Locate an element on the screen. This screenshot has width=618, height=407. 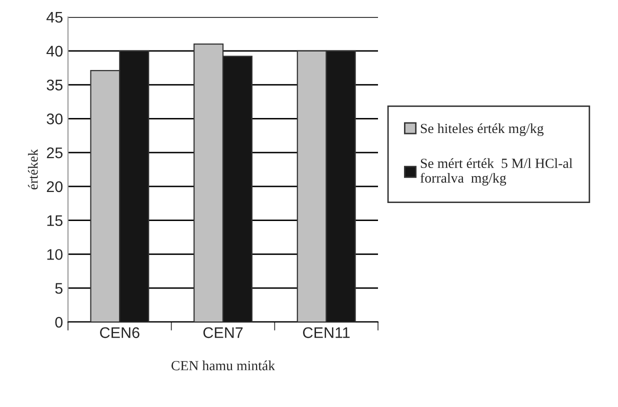
y-axis-title: értékek is located at coordinates (33, 169).